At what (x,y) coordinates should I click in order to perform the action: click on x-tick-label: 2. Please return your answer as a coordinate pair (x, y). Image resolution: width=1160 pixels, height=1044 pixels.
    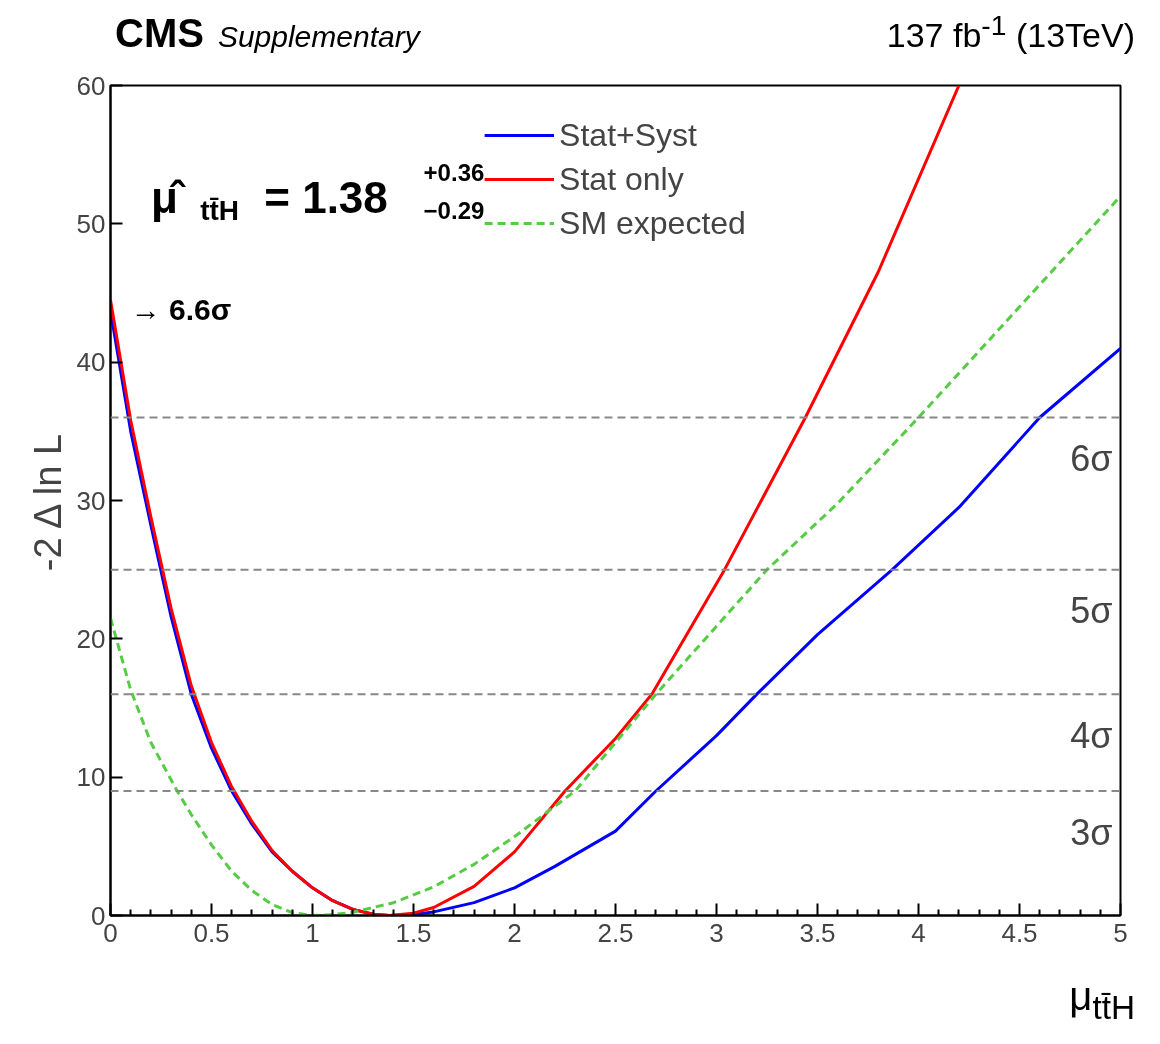
    Looking at the image, I should click on (514, 932).